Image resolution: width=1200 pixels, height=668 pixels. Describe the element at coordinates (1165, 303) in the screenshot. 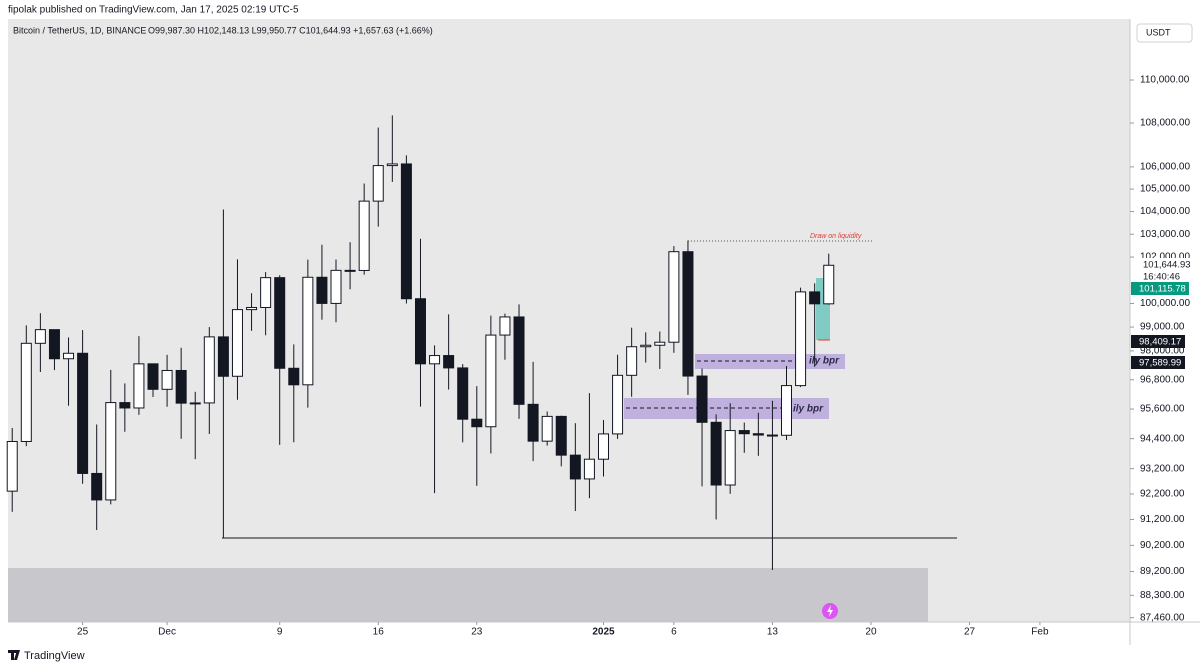

I see `y-tick-label: 100,000.00` at that location.